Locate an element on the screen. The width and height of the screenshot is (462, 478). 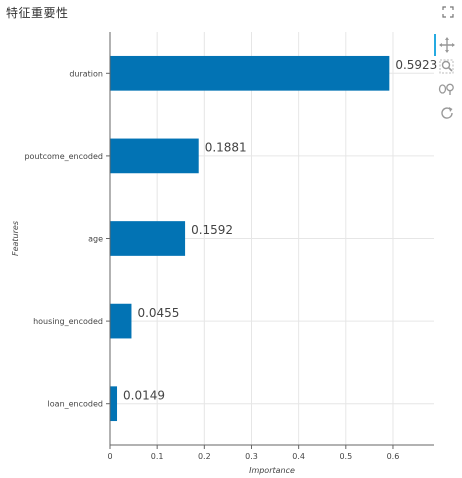
x-tick-label: 0.5 is located at coordinates (345, 456).